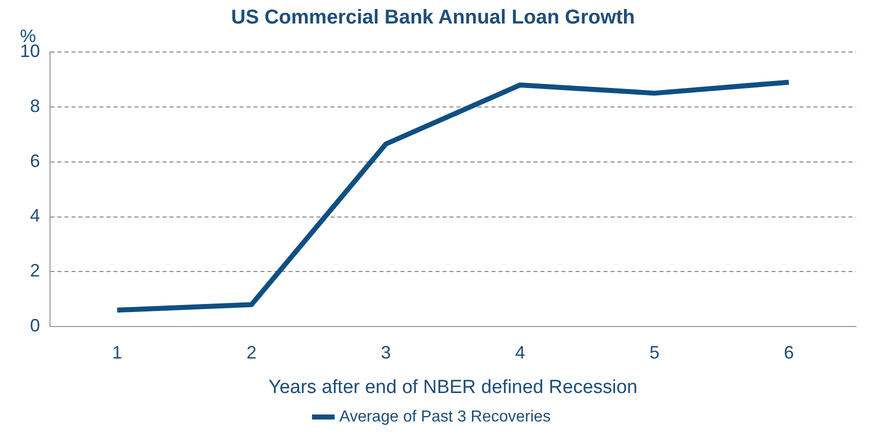 This screenshot has width=872, height=435. I want to click on y-tick-label: 0, so click(35, 326).